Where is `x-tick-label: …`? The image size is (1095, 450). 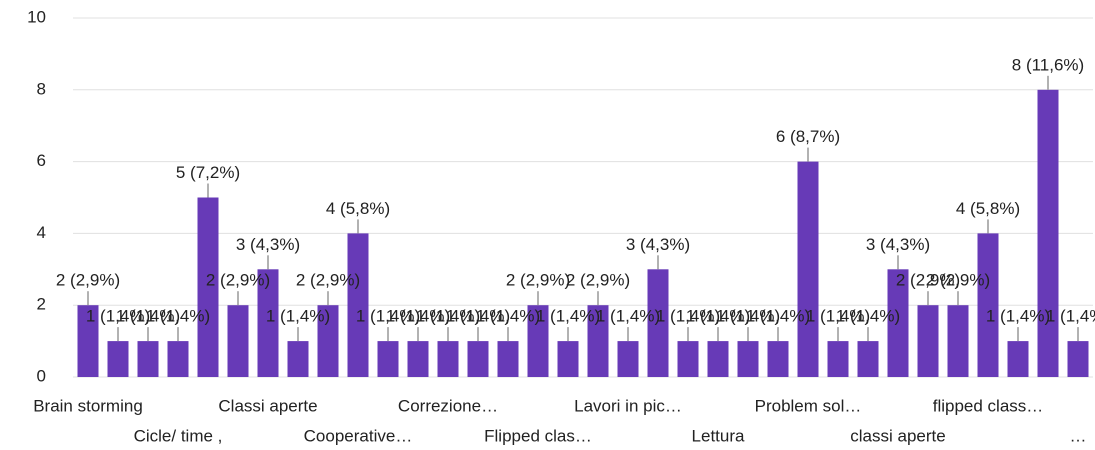 x-tick-label: … is located at coordinates (1078, 435).